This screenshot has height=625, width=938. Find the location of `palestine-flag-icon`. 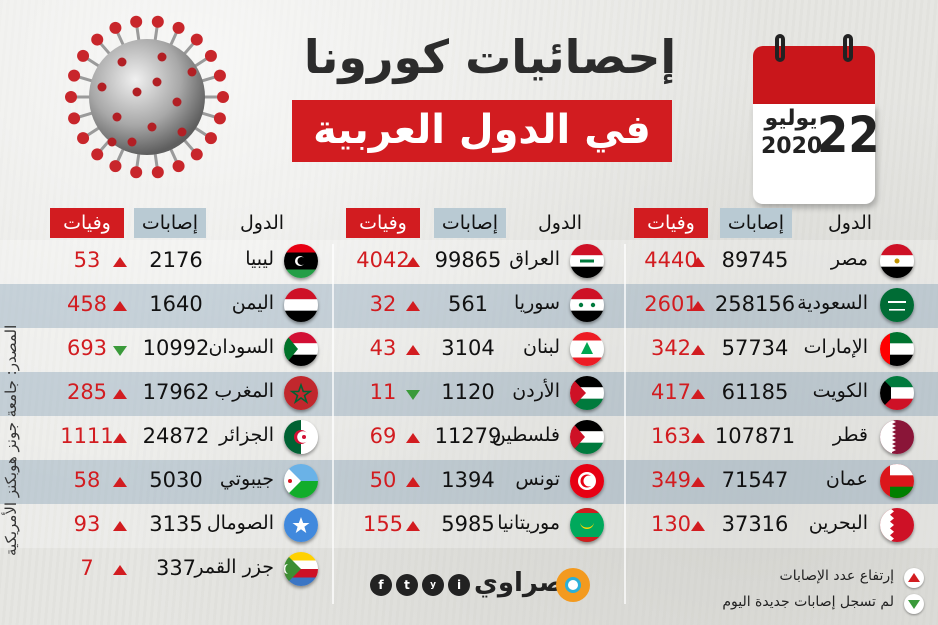

palestine-flag-icon is located at coordinates (587, 437).